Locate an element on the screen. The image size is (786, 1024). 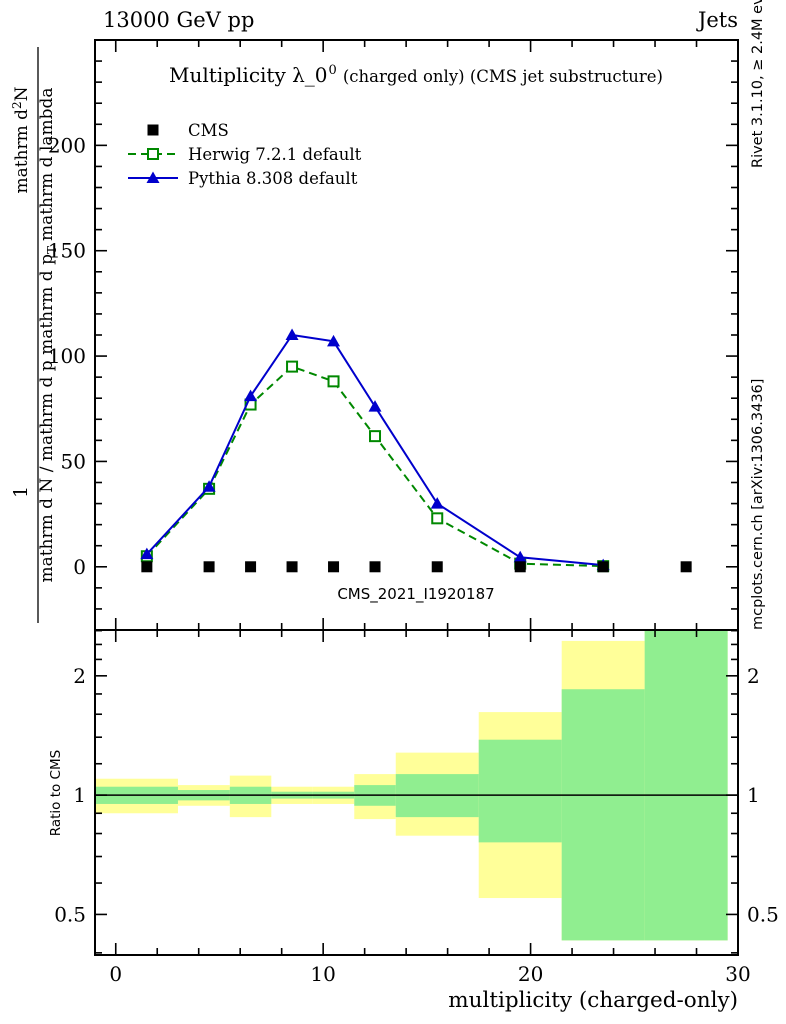
series-pythia is located at coordinates (375, 449).